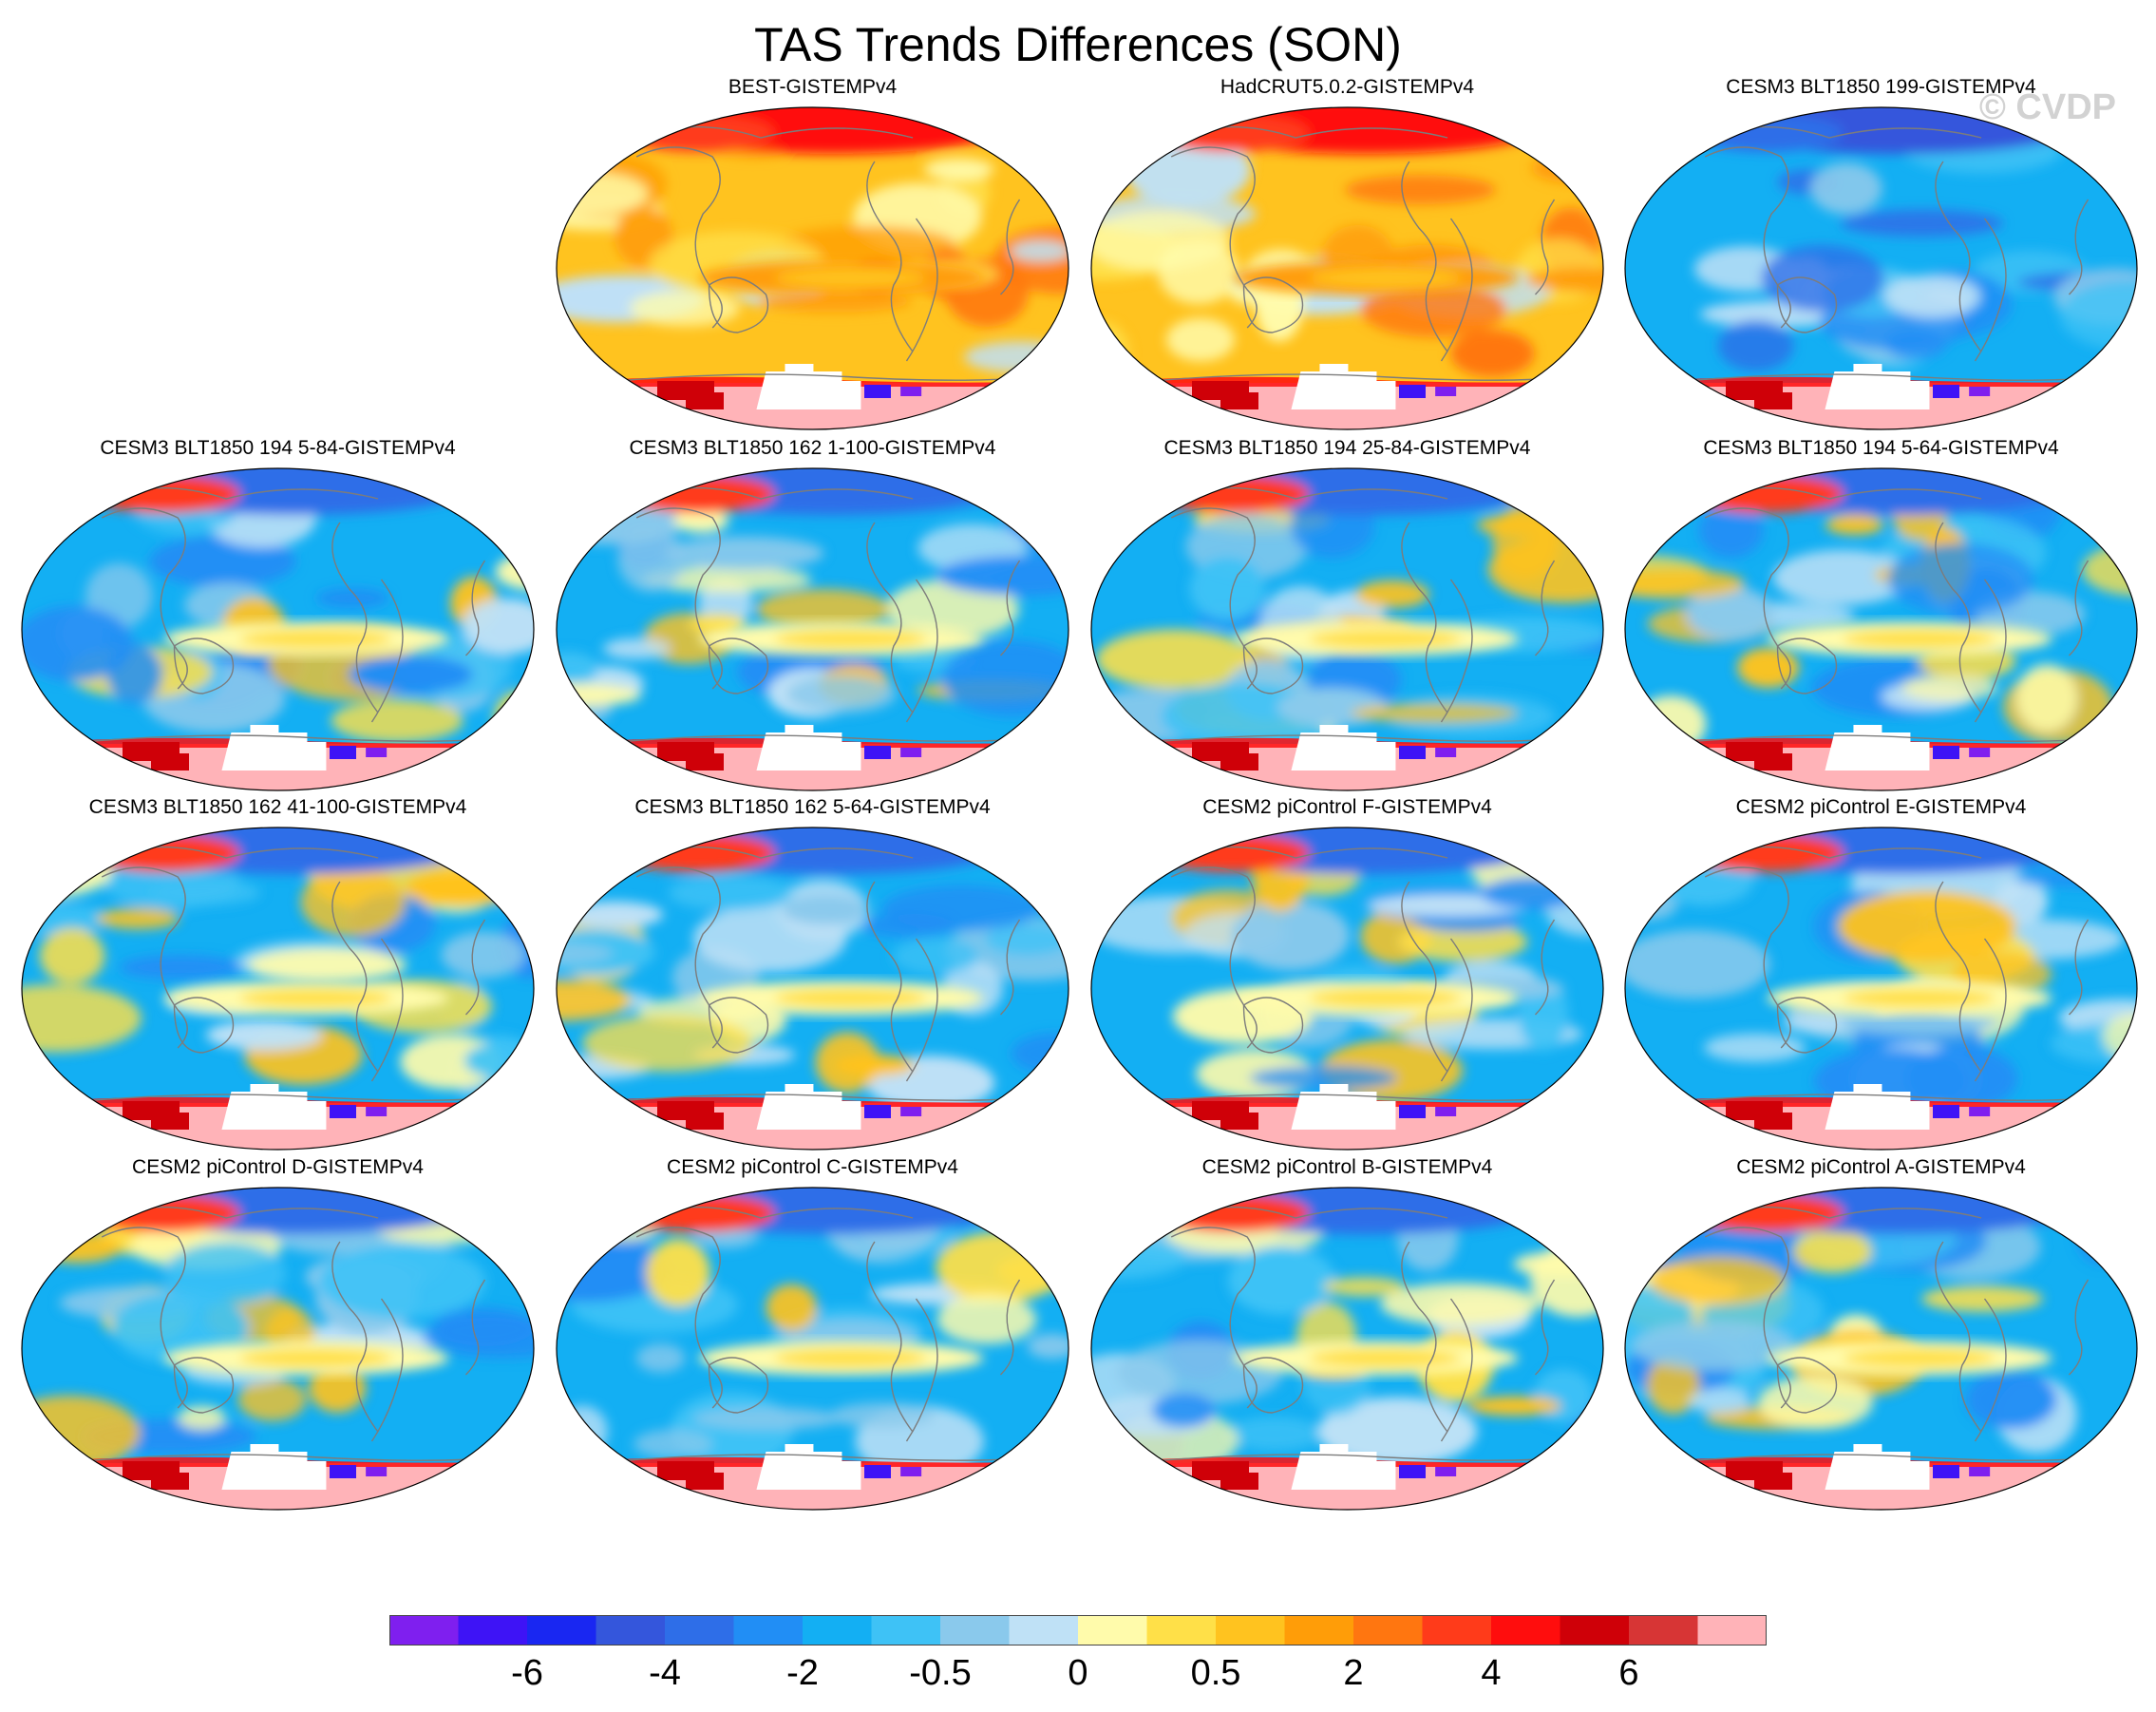 Image resolution: width=2156 pixels, height=1712 pixels. Describe the element at coordinates (1881, 1167) in the screenshot. I see `panel-title: CESM2 piControl A-GISTEMPv4` at that location.